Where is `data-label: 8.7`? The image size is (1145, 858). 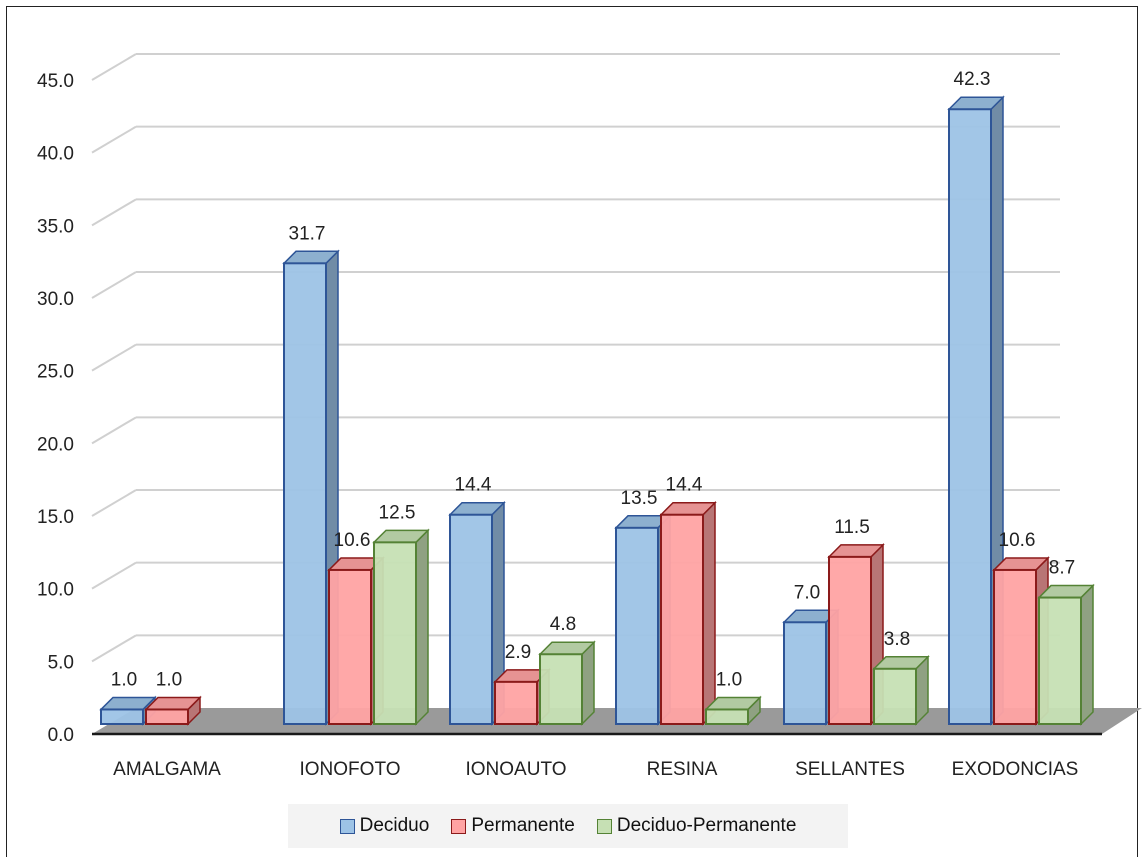
data-label: 8.7 is located at coordinates (1062, 568).